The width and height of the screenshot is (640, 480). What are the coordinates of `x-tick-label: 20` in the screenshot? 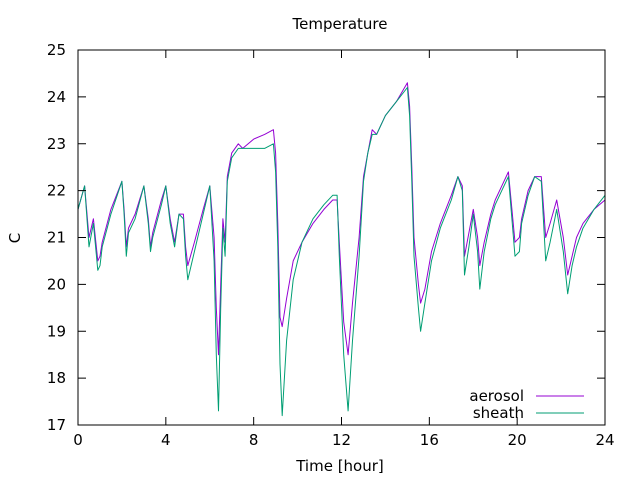 It's located at (517, 440).